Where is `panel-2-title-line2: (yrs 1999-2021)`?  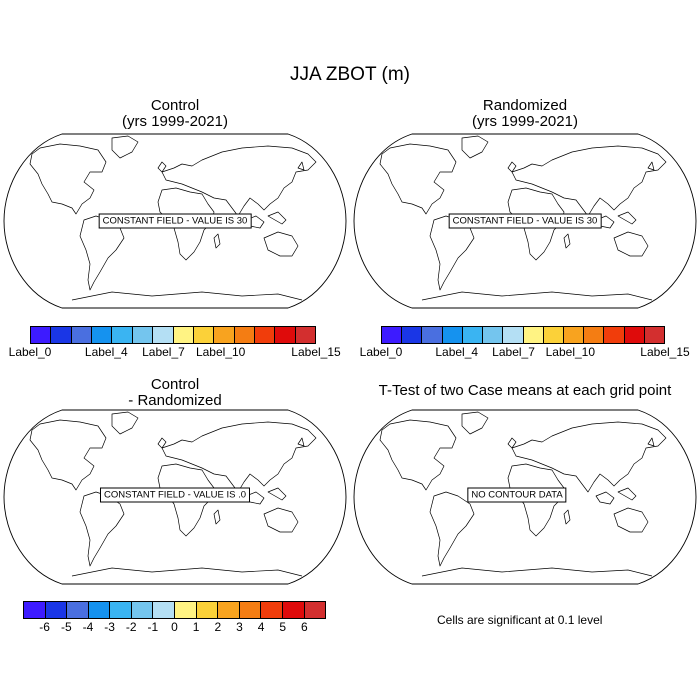 panel-2-title-line2: (yrs 1999-2021) is located at coordinates (525, 121).